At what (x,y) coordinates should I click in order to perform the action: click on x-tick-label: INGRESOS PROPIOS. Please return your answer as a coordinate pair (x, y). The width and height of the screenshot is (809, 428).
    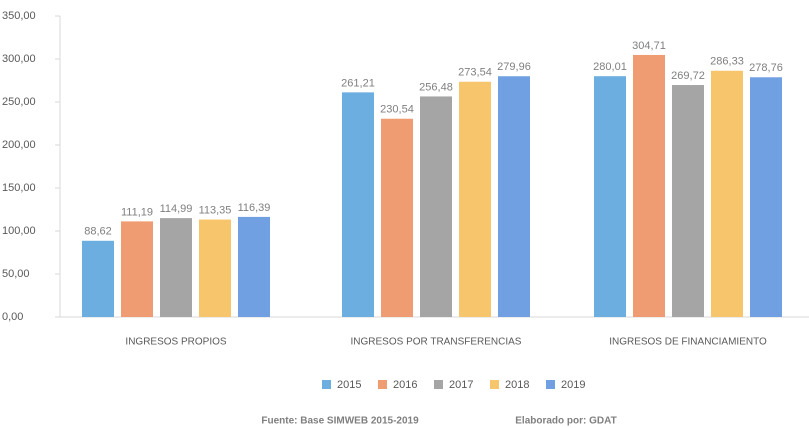
    Looking at the image, I should click on (175, 342).